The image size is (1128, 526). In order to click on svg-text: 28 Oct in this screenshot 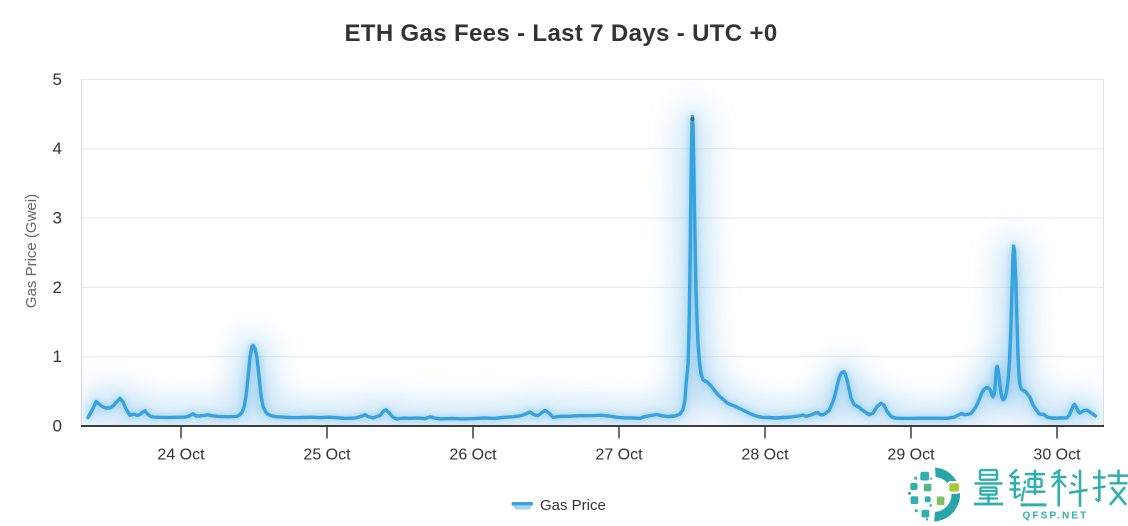, I will do `click(765, 455)`.